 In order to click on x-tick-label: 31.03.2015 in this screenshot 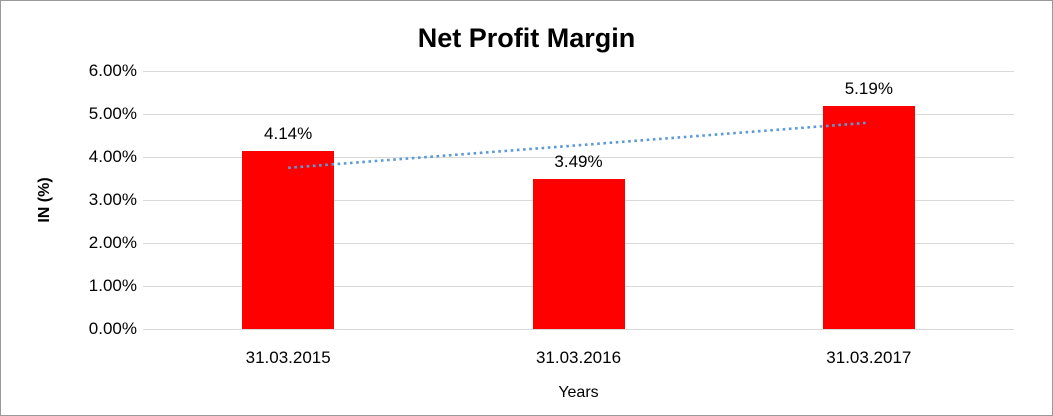, I will do `click(288, 357)`.